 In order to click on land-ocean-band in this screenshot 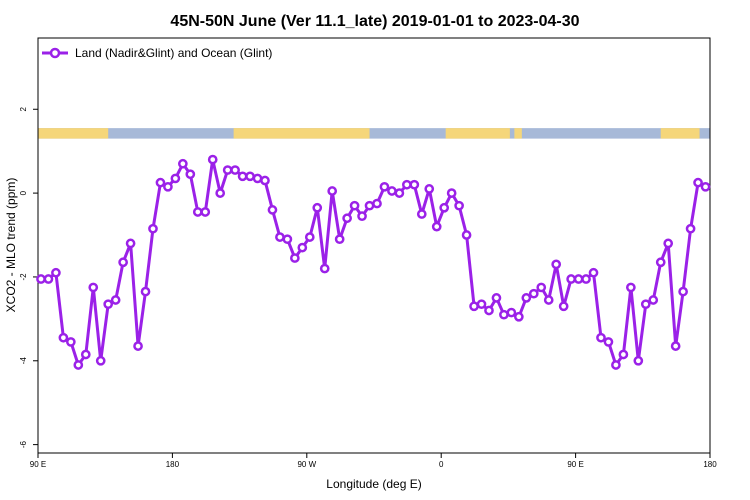, I will do `click(374, 133)`.